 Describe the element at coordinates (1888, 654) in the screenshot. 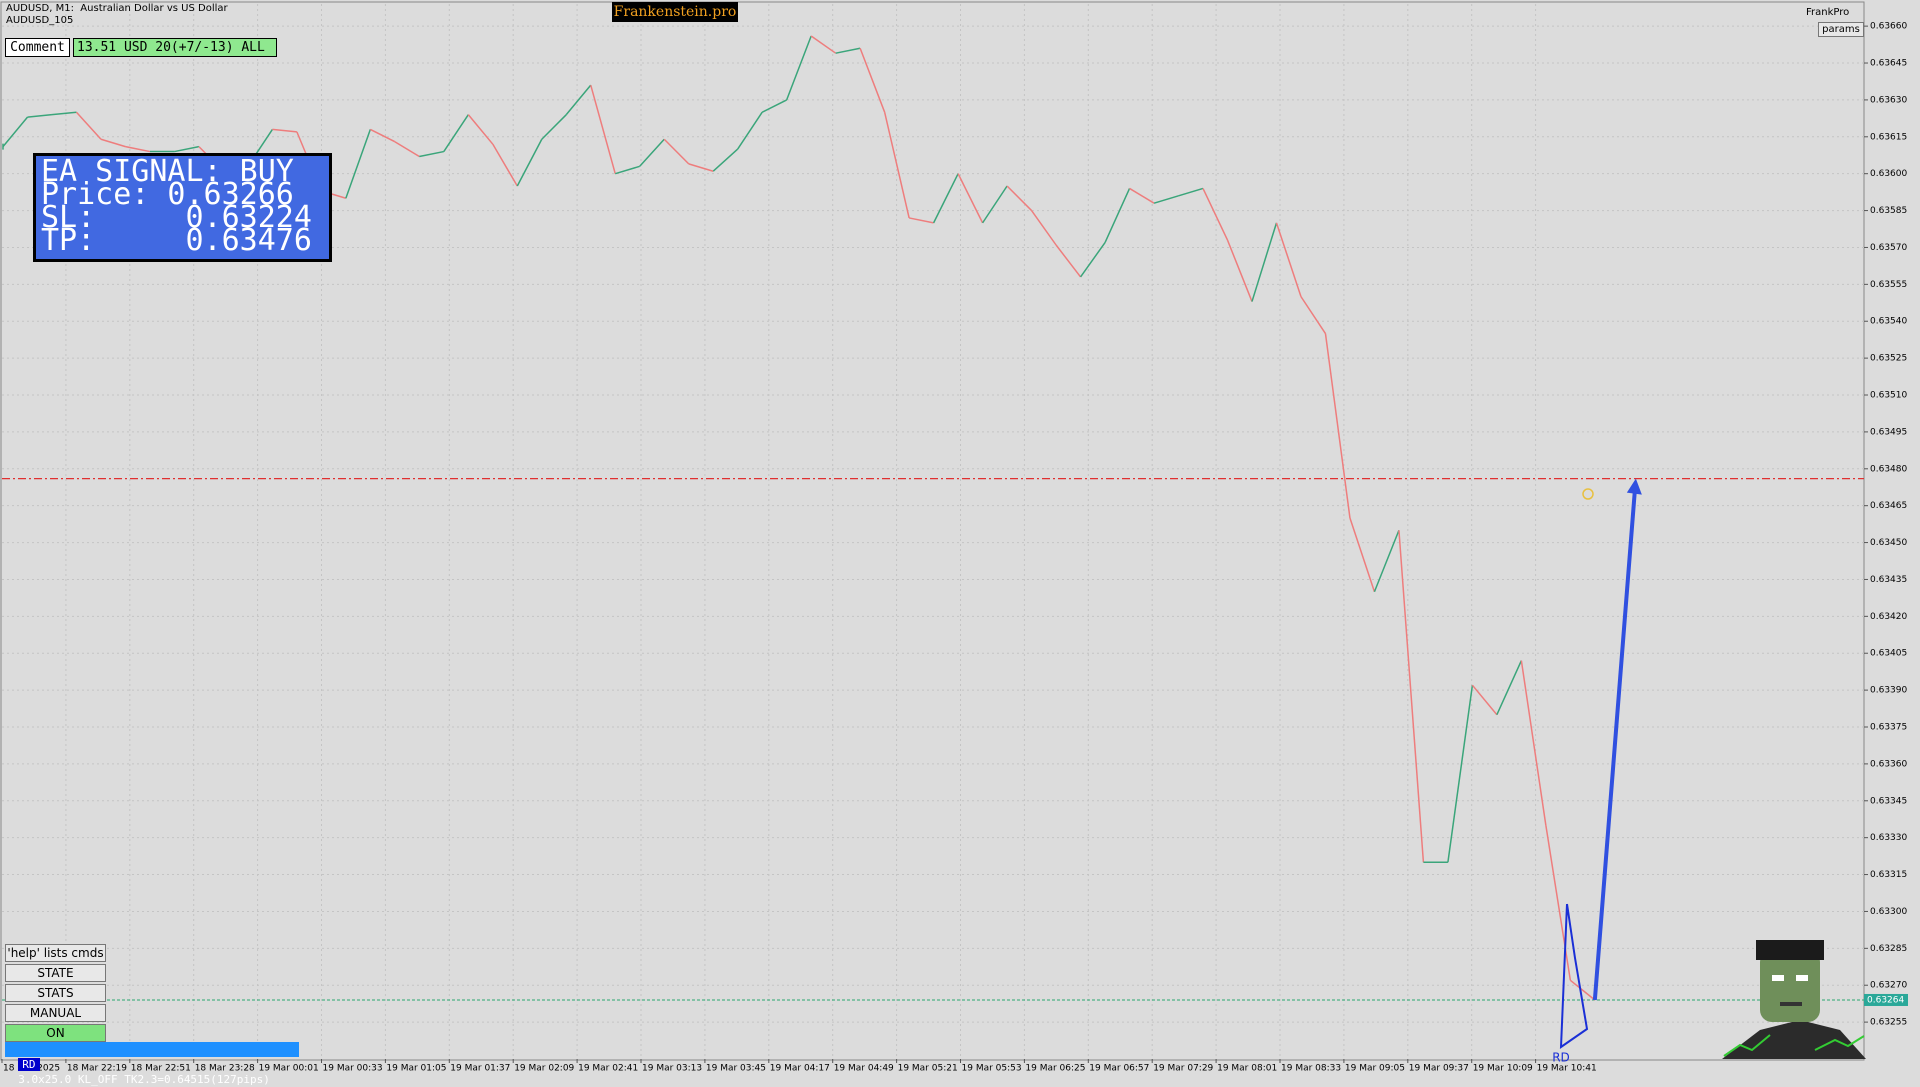

I see `y-tick-label: 0.63405` at that location.